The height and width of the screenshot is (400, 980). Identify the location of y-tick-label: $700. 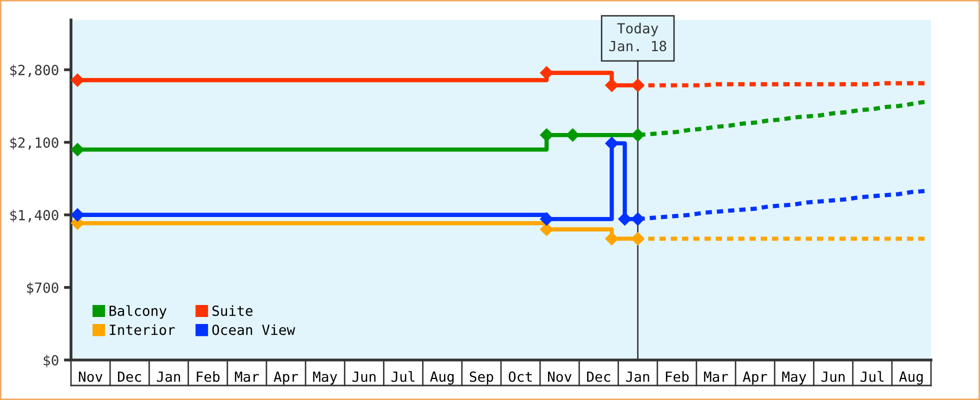
(42, 288).